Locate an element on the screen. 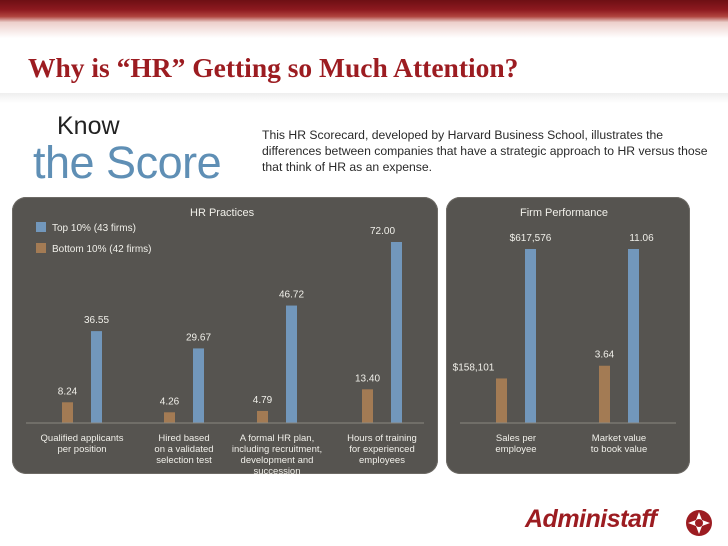 The image size is (728, 546). value-label-bottom-2: 4.79 is located at coordinates (263, 400).